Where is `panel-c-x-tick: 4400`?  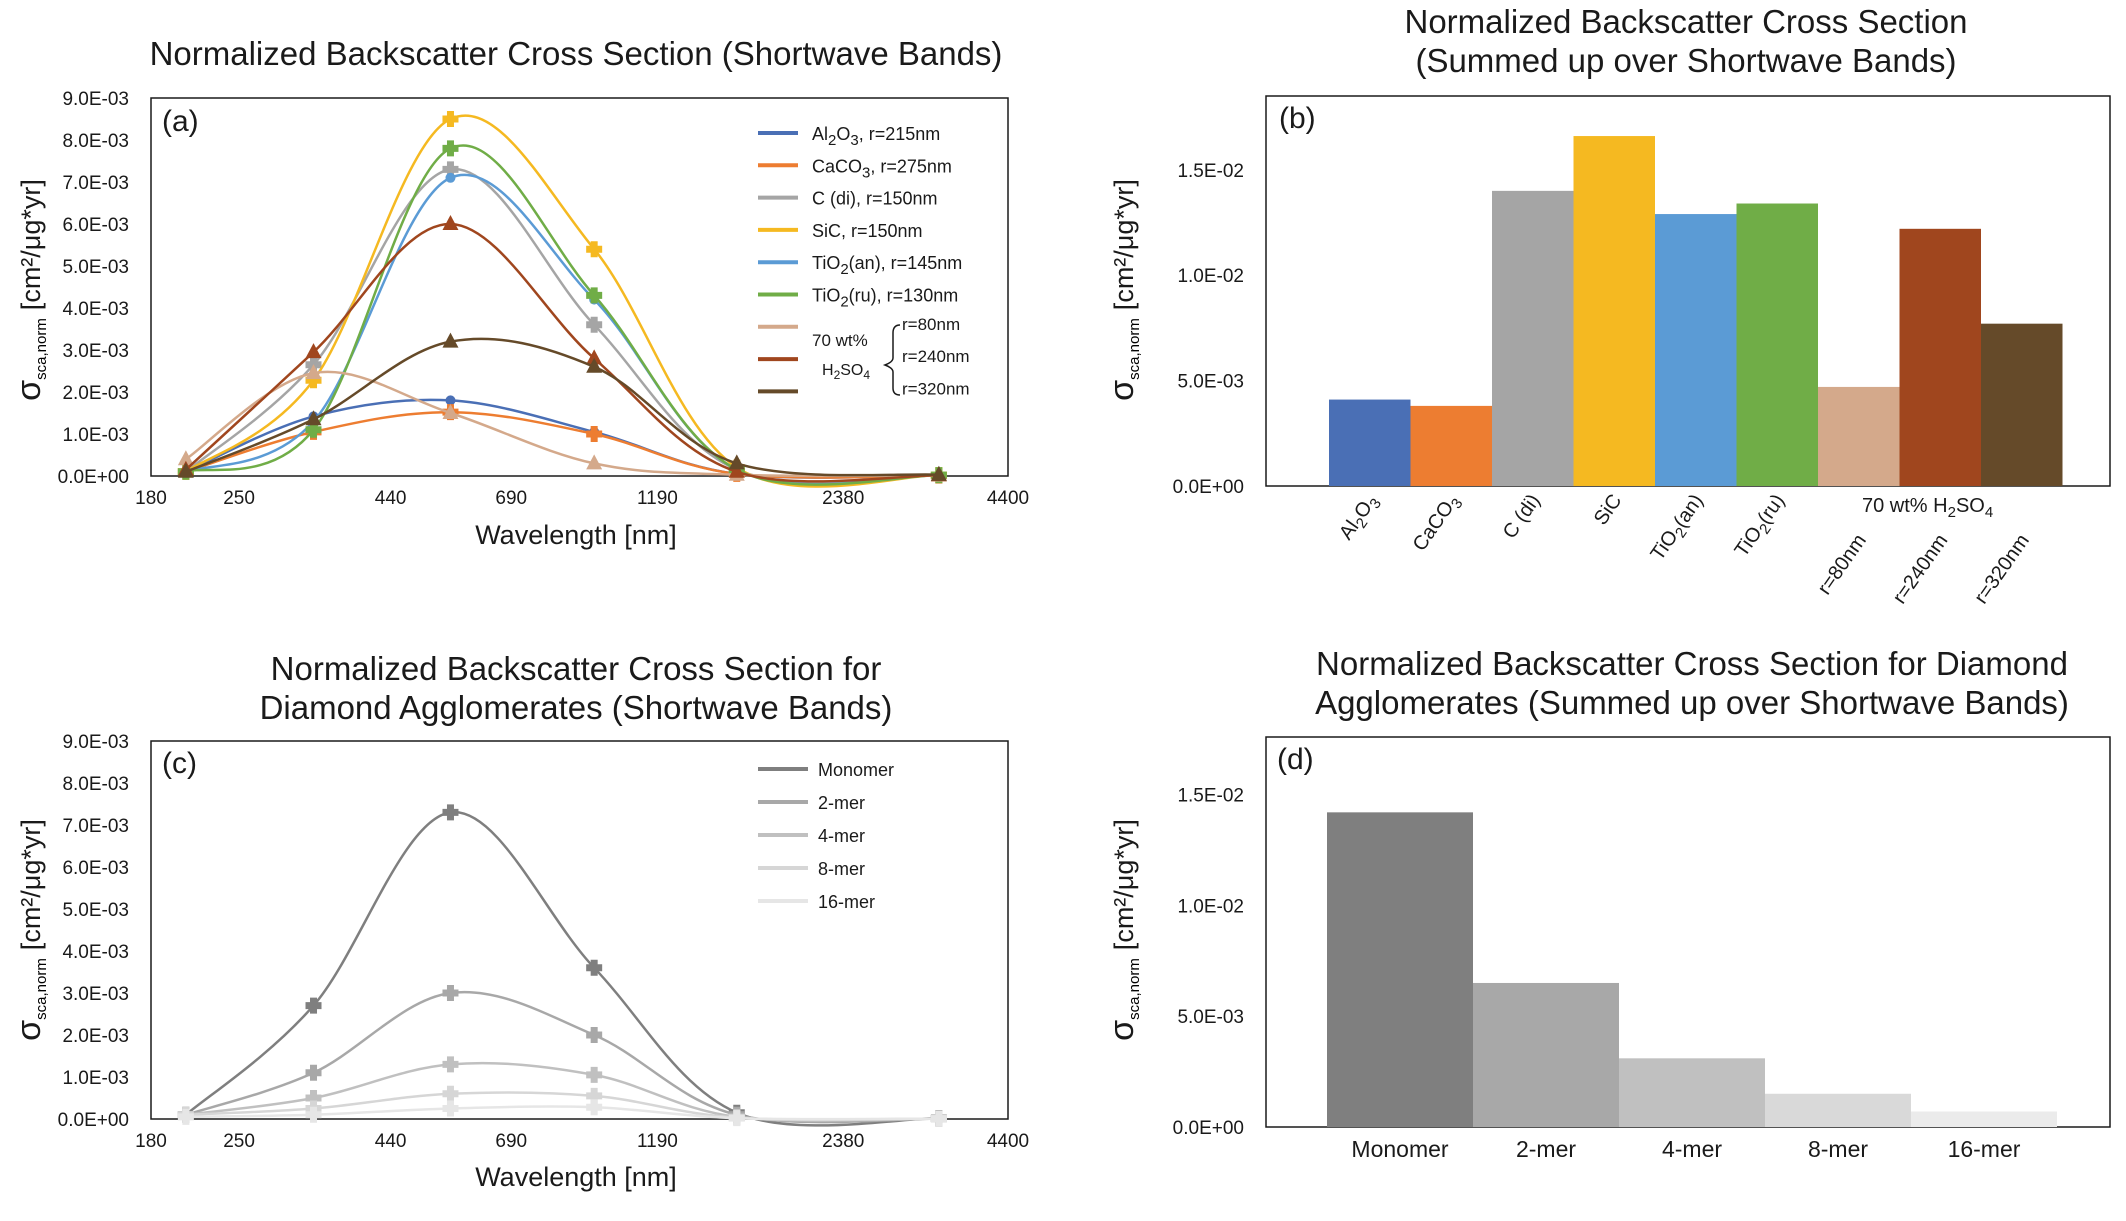
panel-c-x-tick: 4400 is located at coordinates (1008, 1141).